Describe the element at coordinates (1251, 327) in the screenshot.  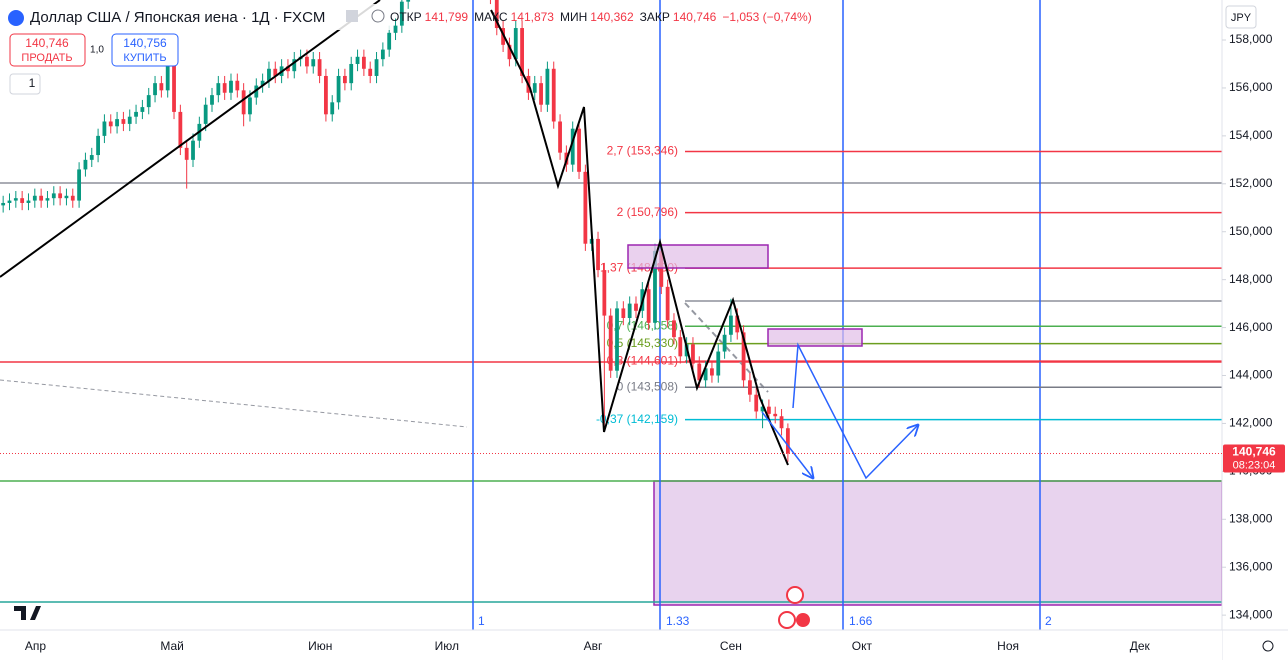
I see `y-tick-label: 146,000` at that location.